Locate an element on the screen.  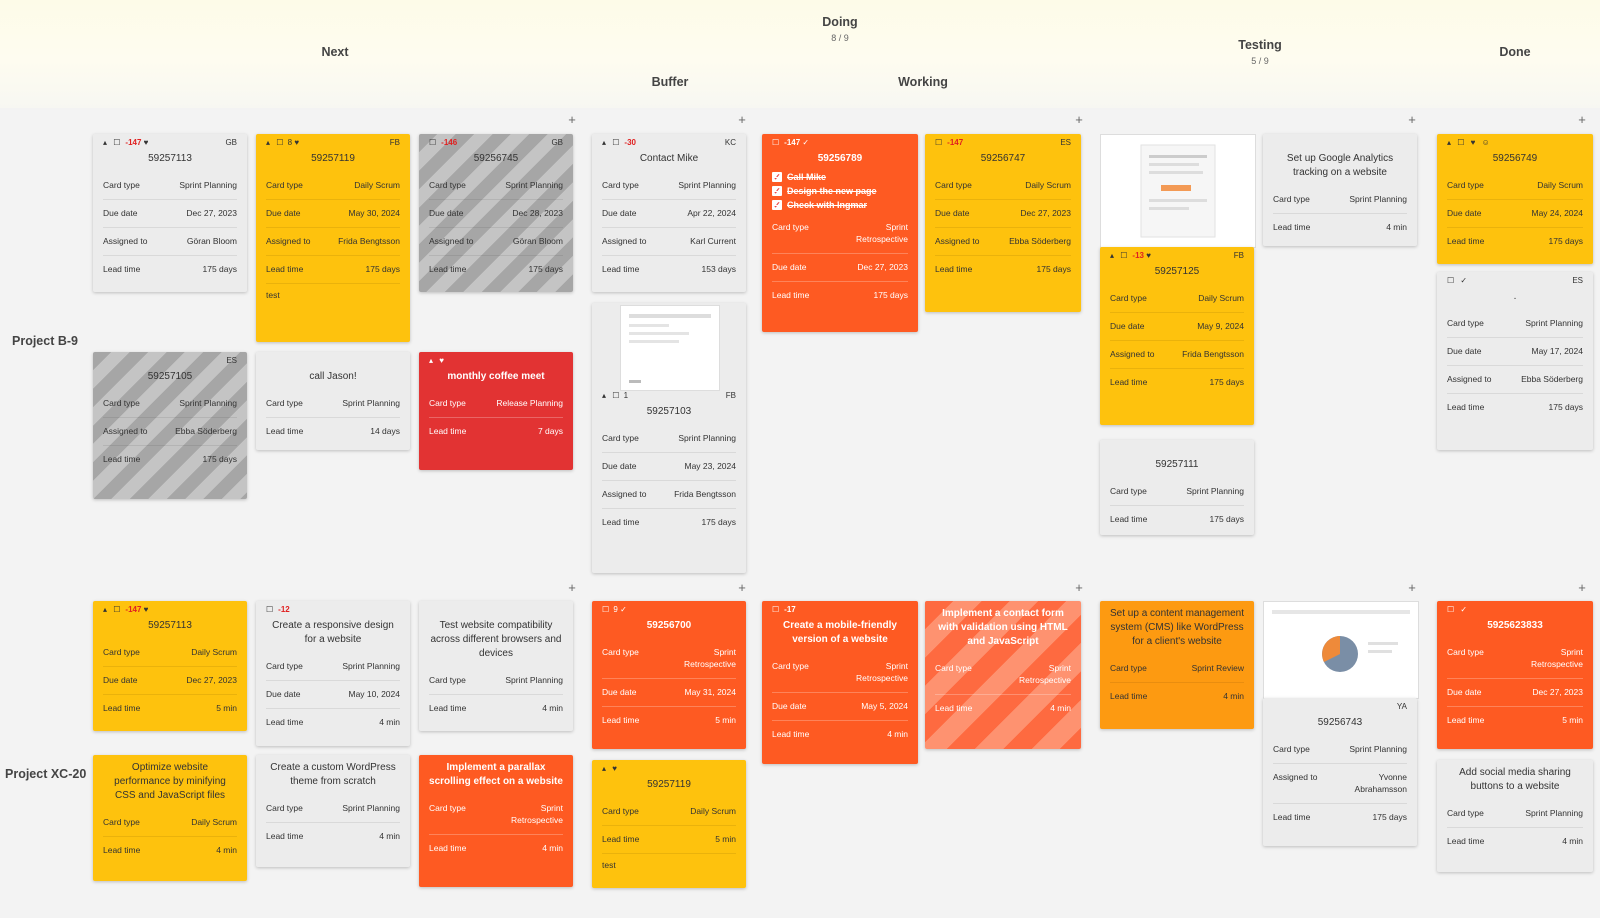
column-header-next: Next is located at coordinates (335, 52).